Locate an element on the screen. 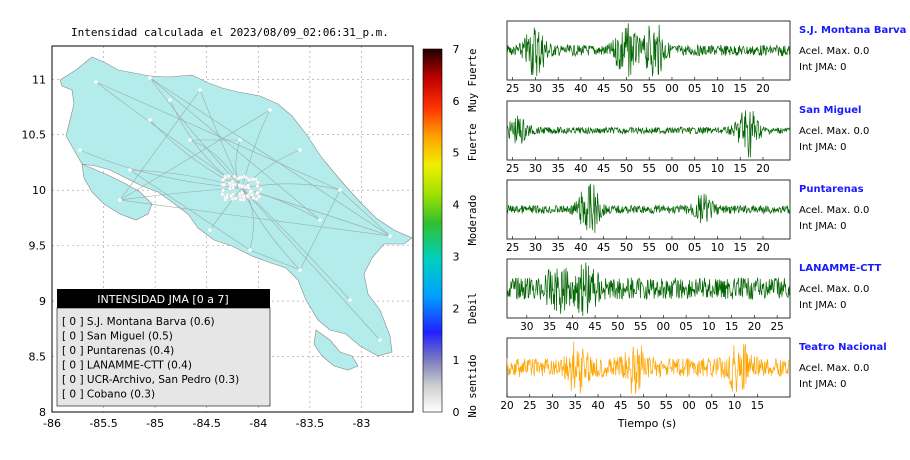 The image size is (910, 460). map-y-tick-label: 10 is located at coordinates (39, 190).